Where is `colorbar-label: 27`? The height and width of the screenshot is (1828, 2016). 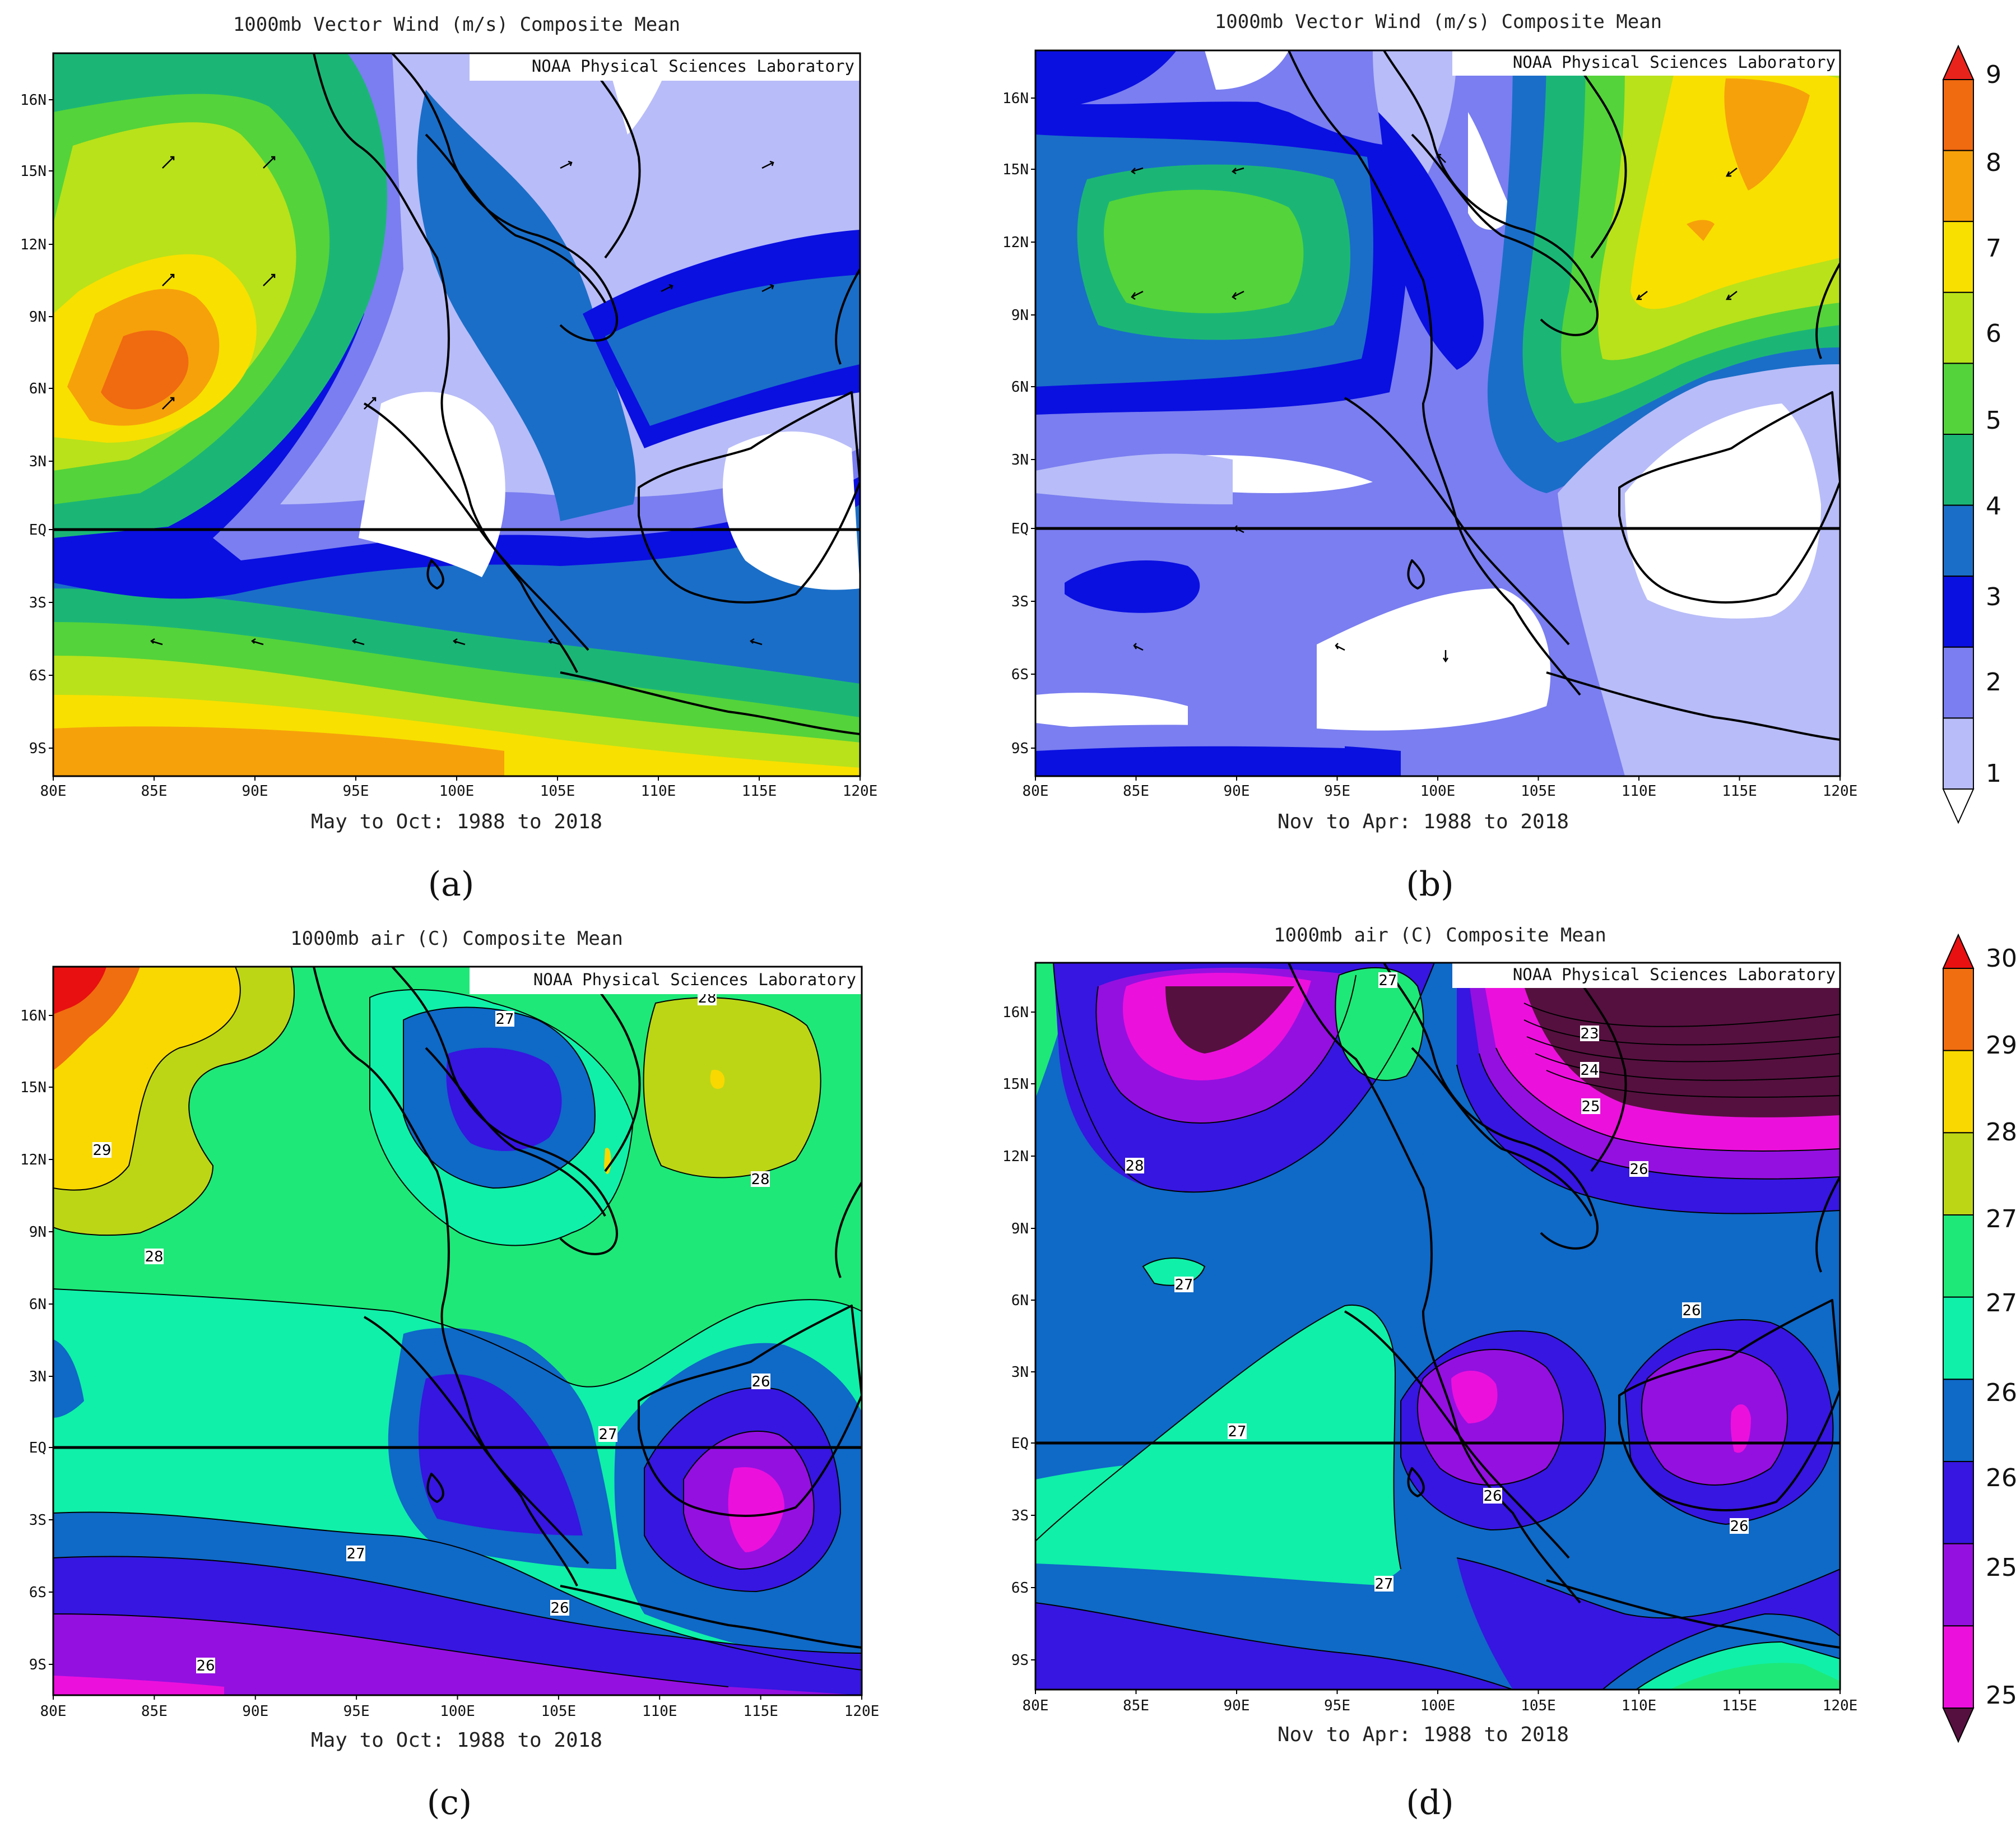
colorbar-label: 27 is located at coordinates (2001, 1303).